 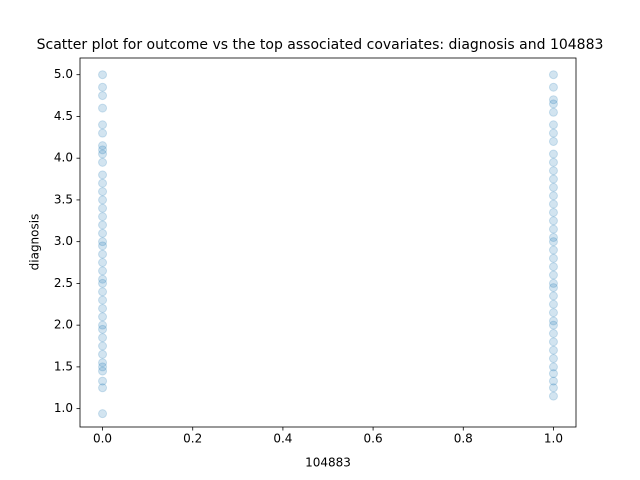 I want to click on y-tick-label: 1.0, so click(x=63, y=408).